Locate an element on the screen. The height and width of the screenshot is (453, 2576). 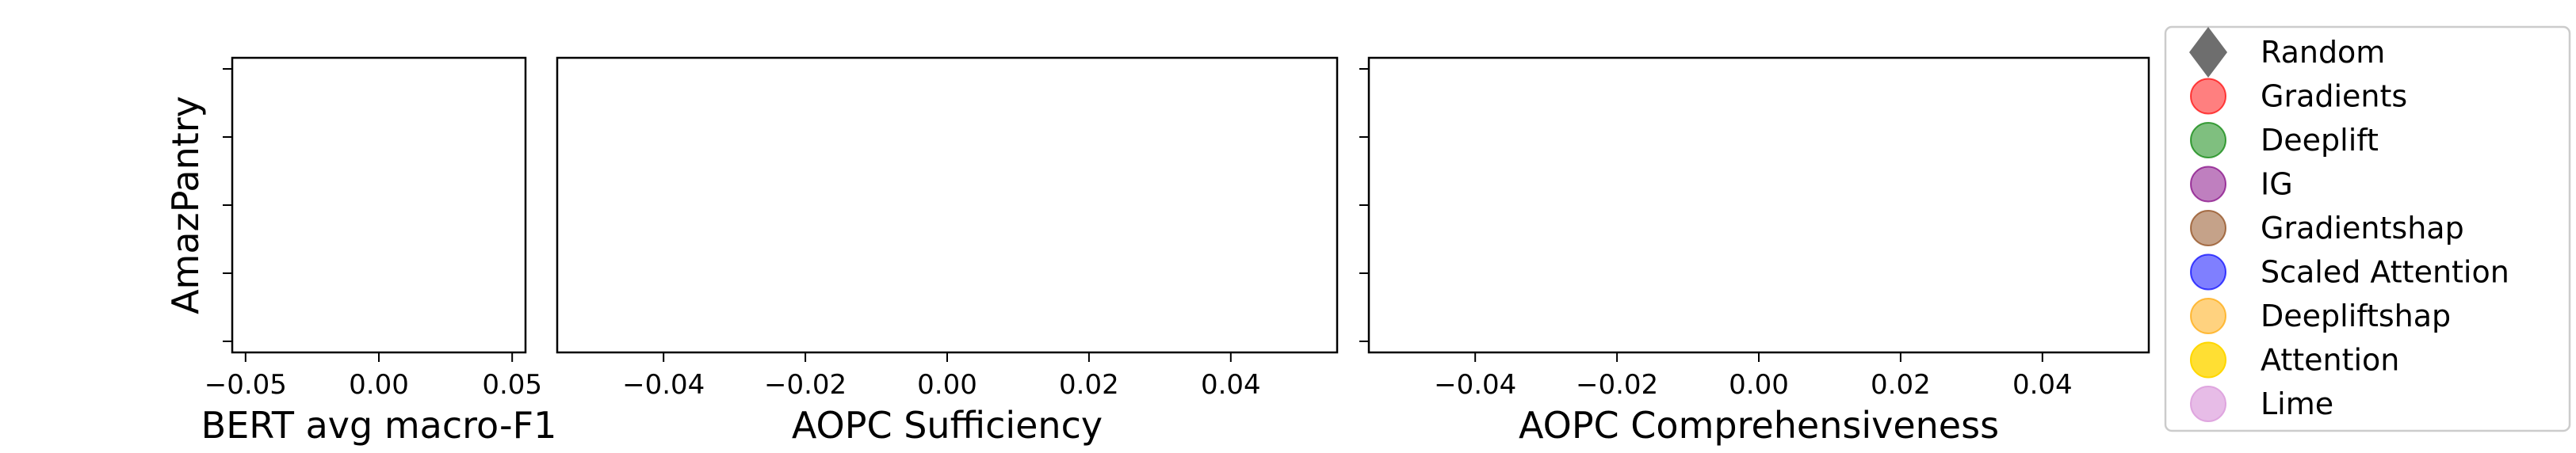
legend-entry: Deeplift is located at coordinates (2284, 140).